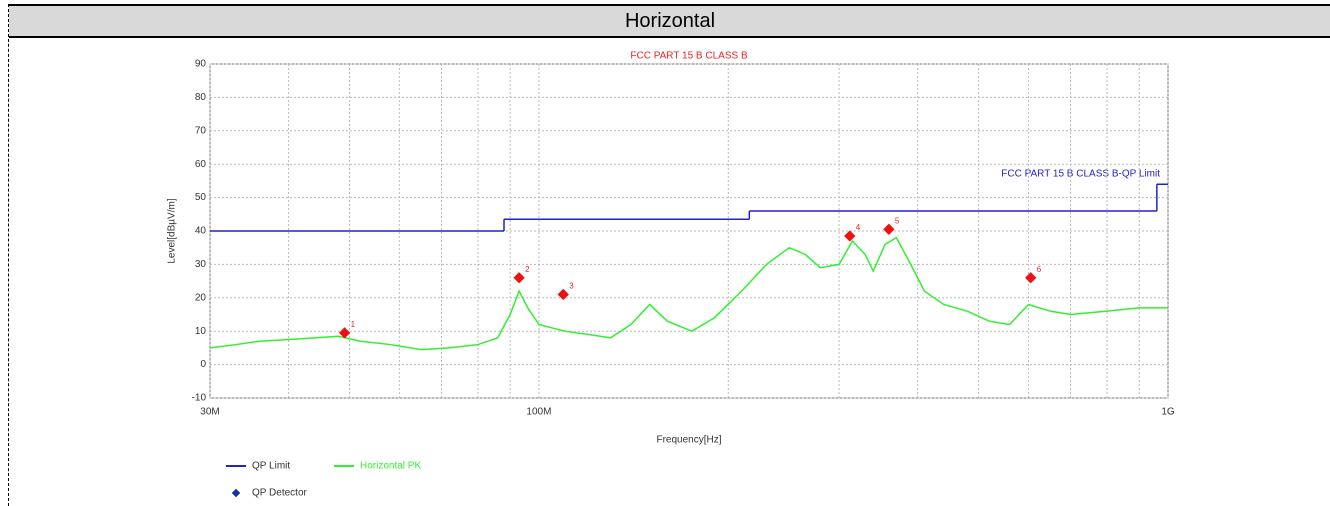 This screenshot has width=1330, height=506. I want to click on legend-label: QP Detector, so click(280, 493).